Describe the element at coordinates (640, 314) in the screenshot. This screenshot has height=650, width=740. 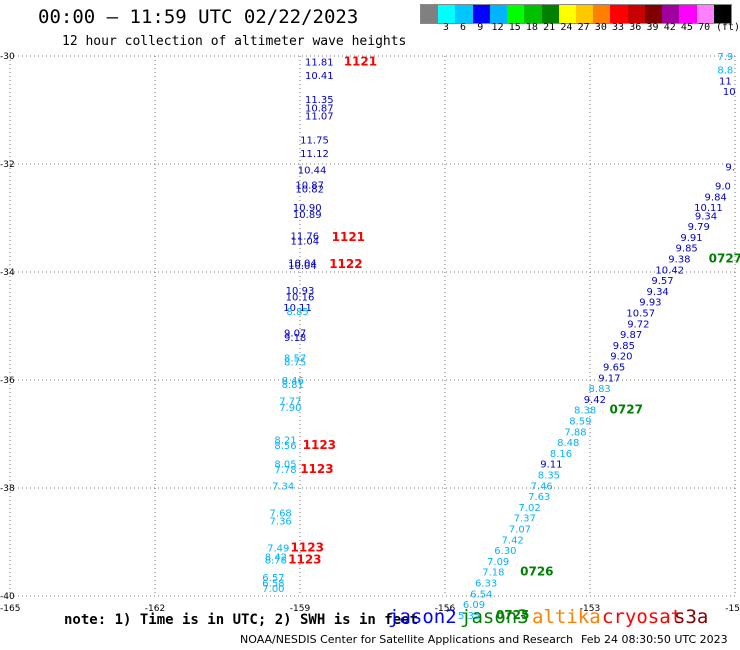
I see `wave-height-value: 10.57` at that location.